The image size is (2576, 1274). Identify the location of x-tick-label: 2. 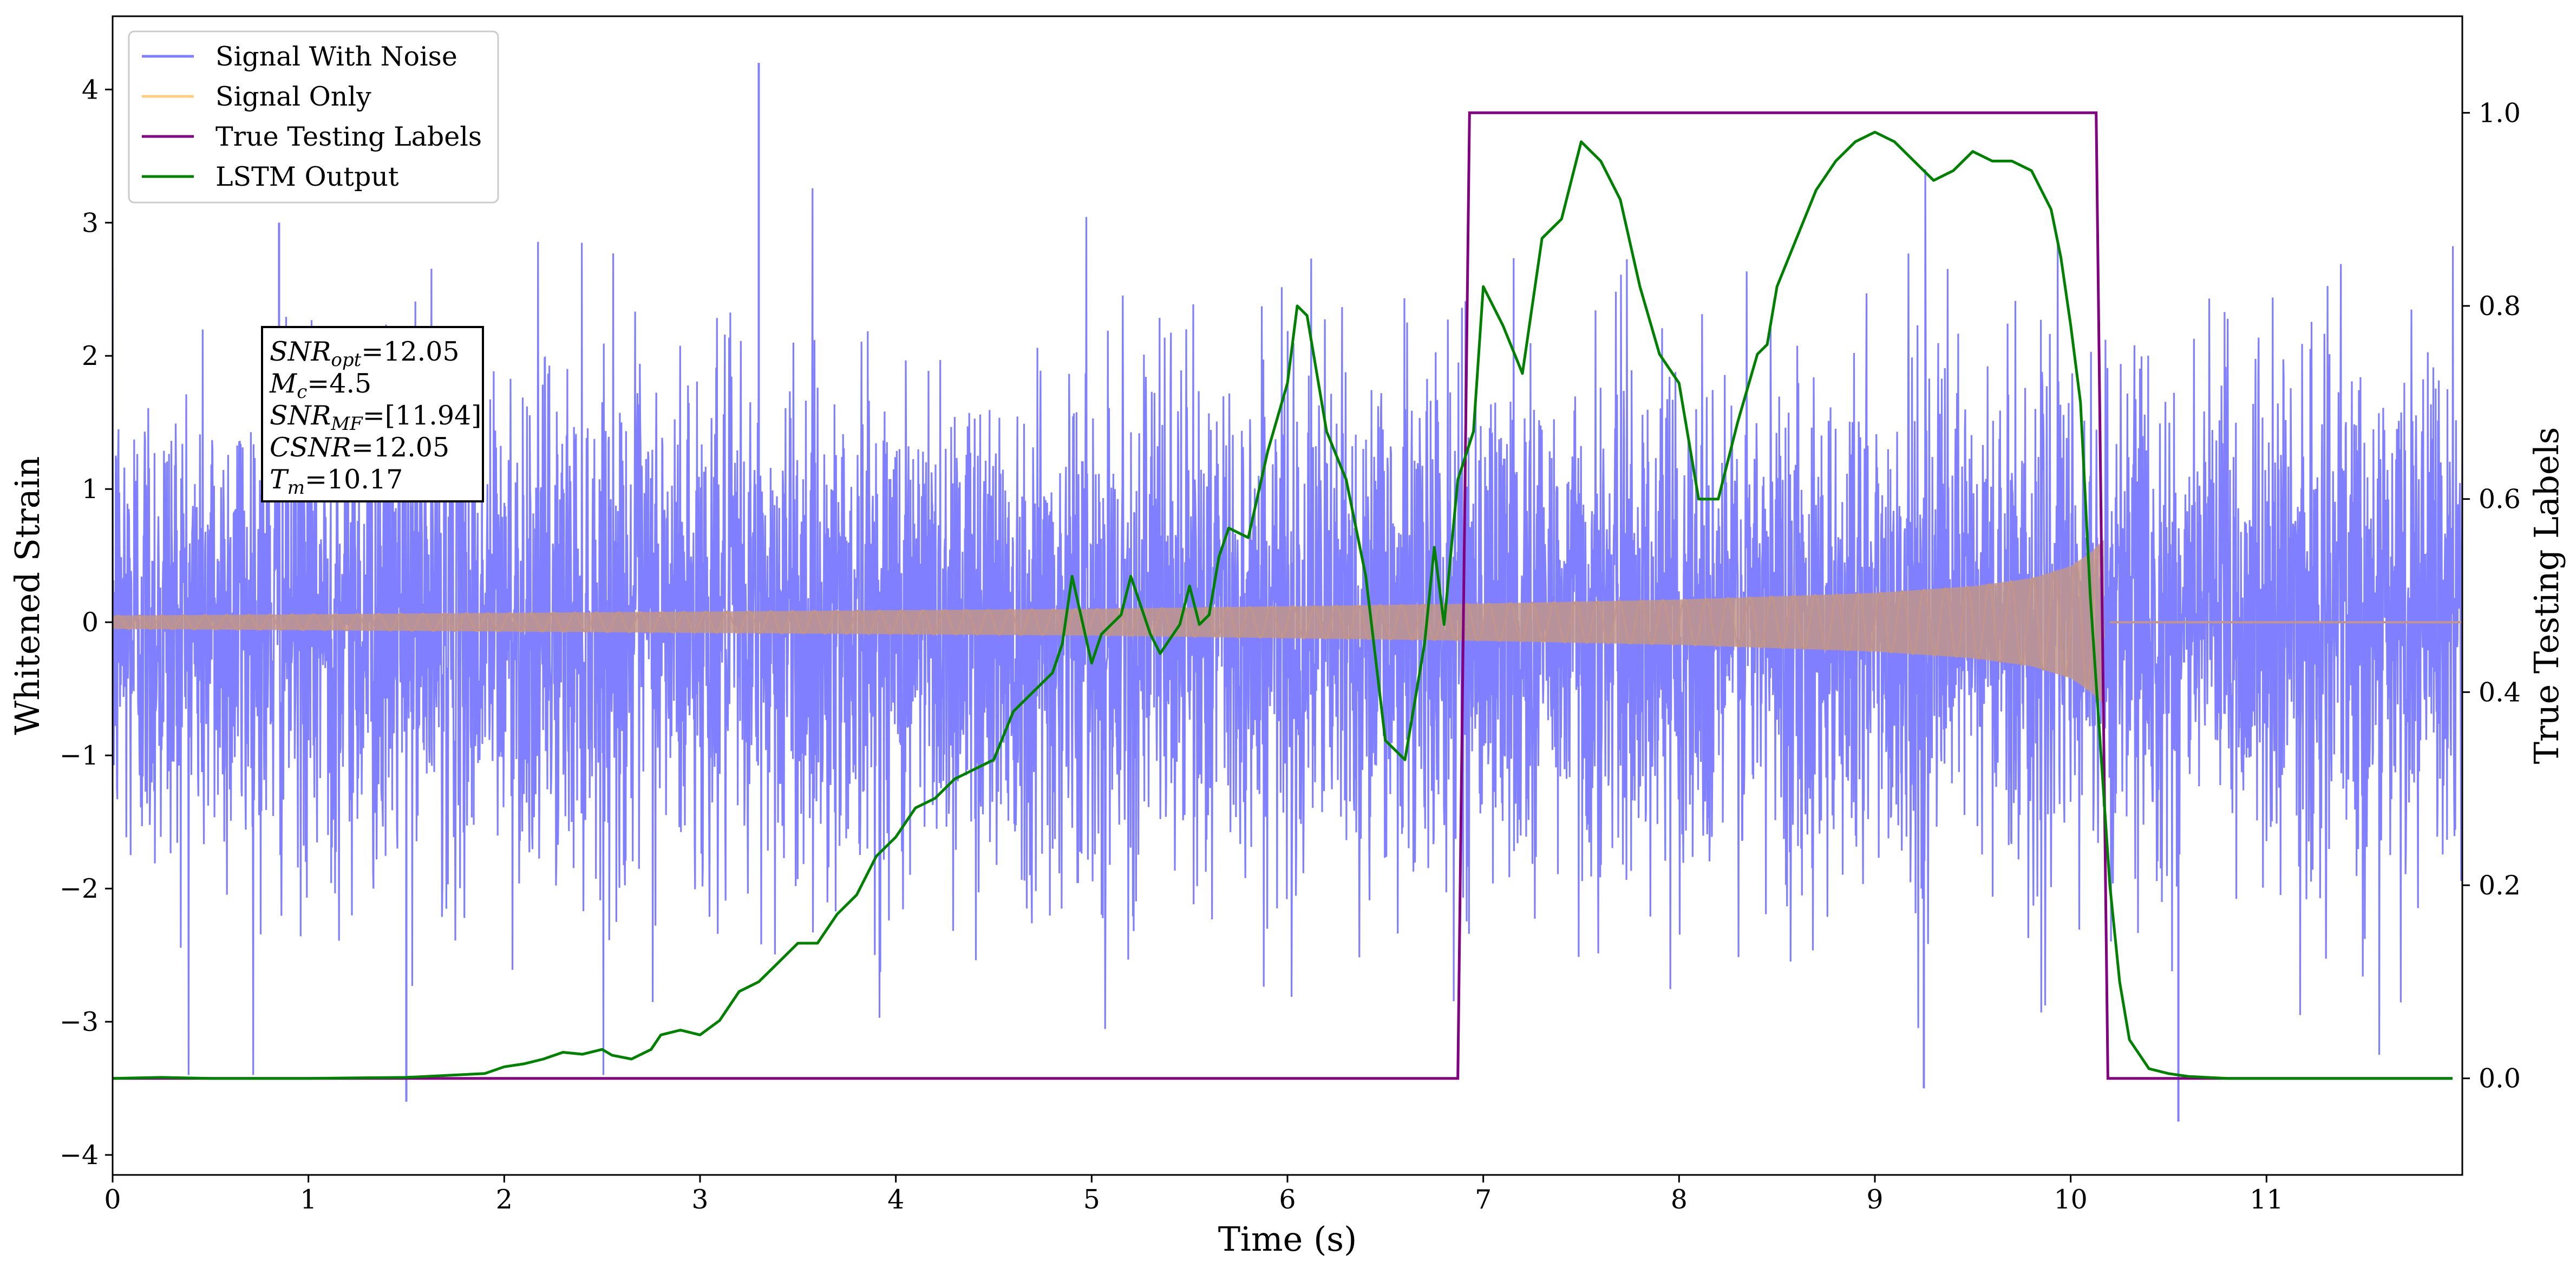
(505, 1199).